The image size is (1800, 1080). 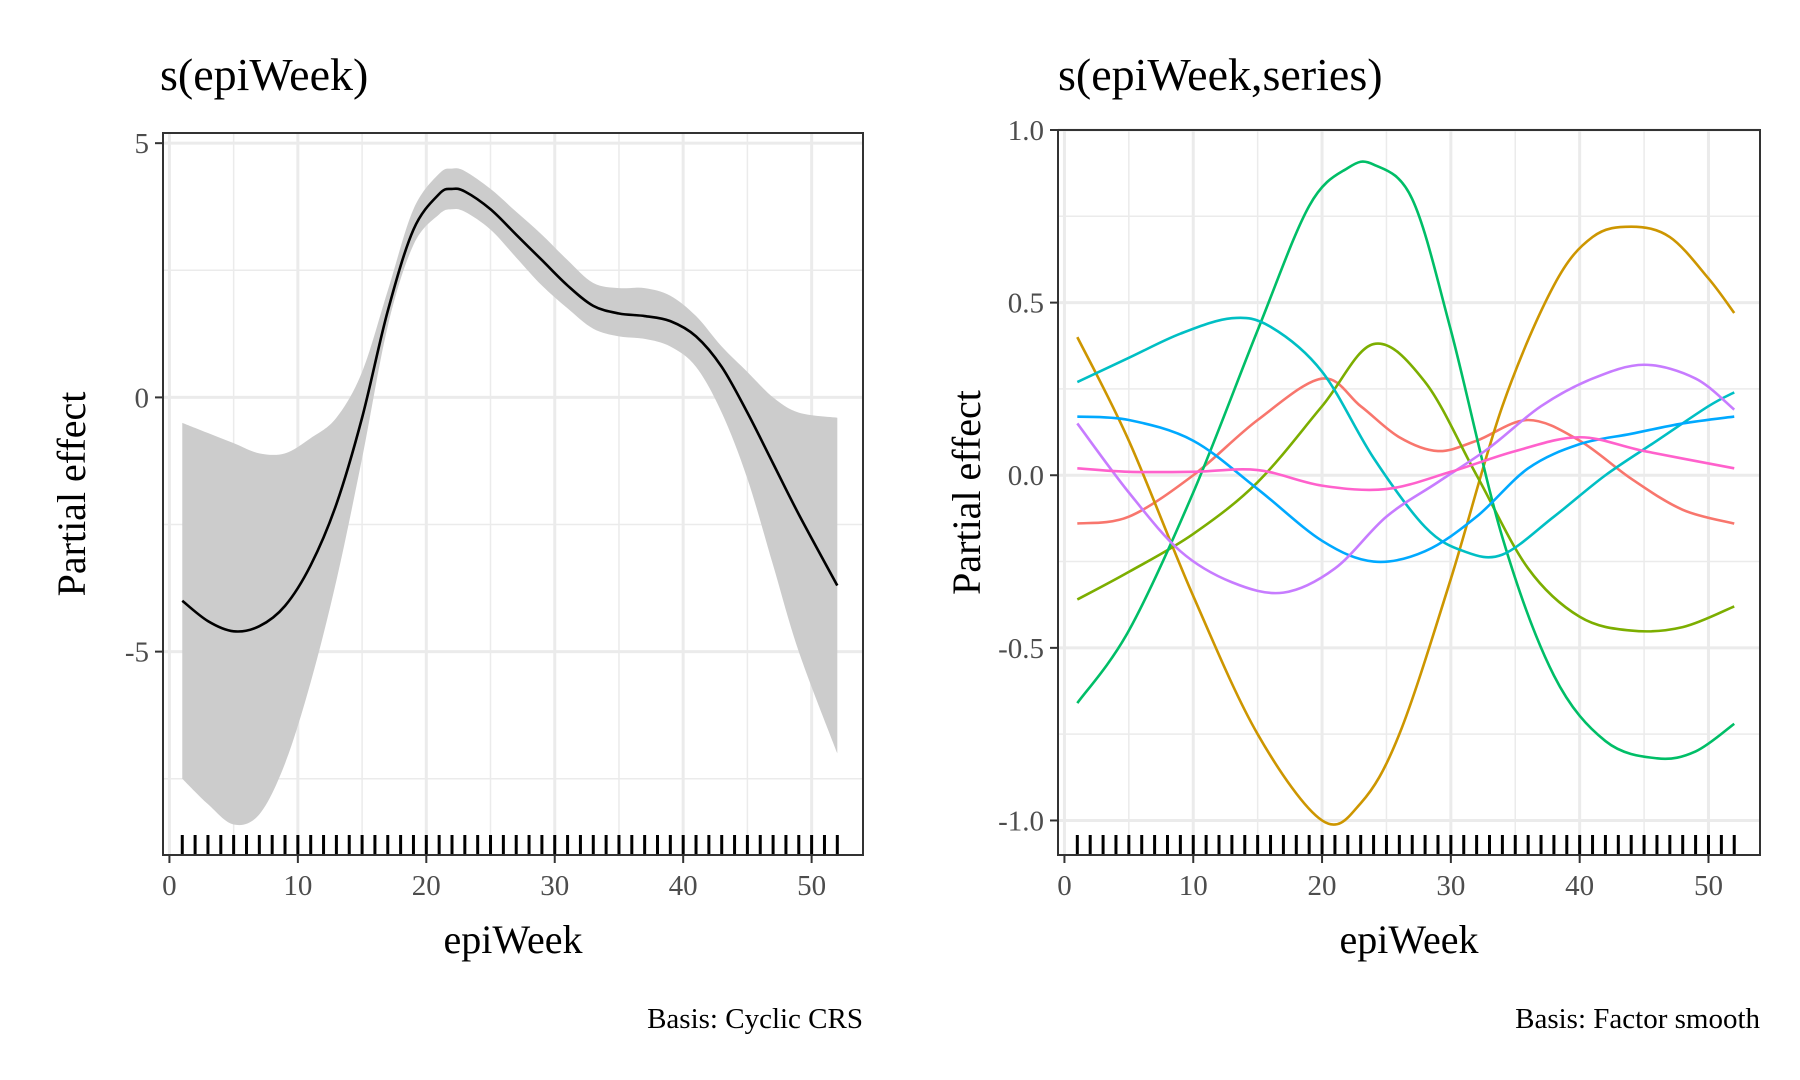 I want to click on y-tick-label: 0.0, so click(x=1026, y=476).